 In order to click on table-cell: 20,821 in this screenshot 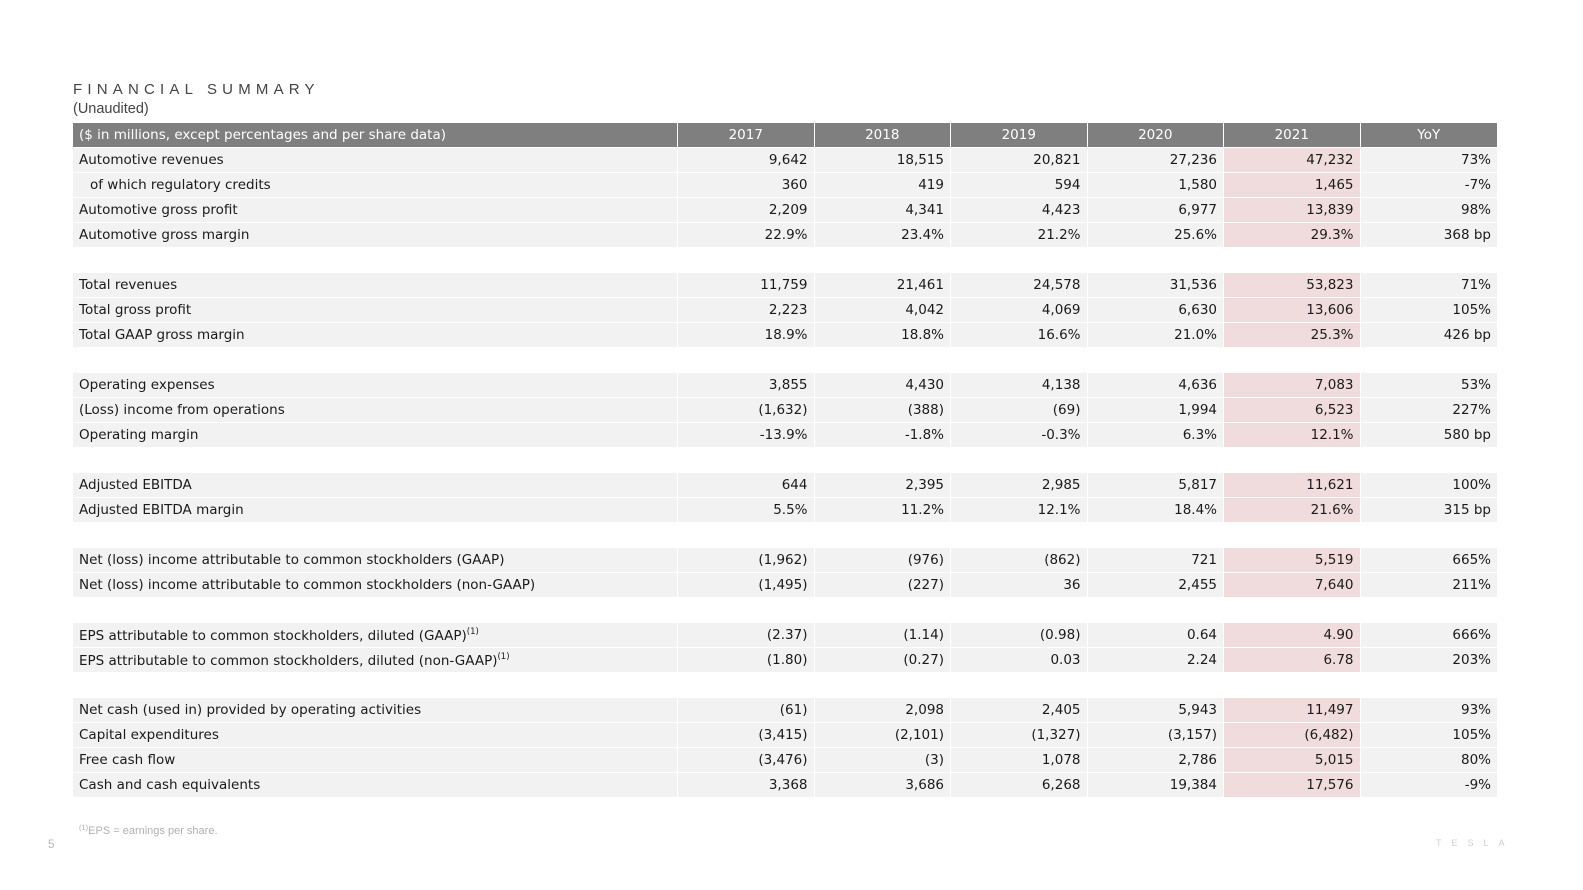, I will do `click(1019, 159)`.